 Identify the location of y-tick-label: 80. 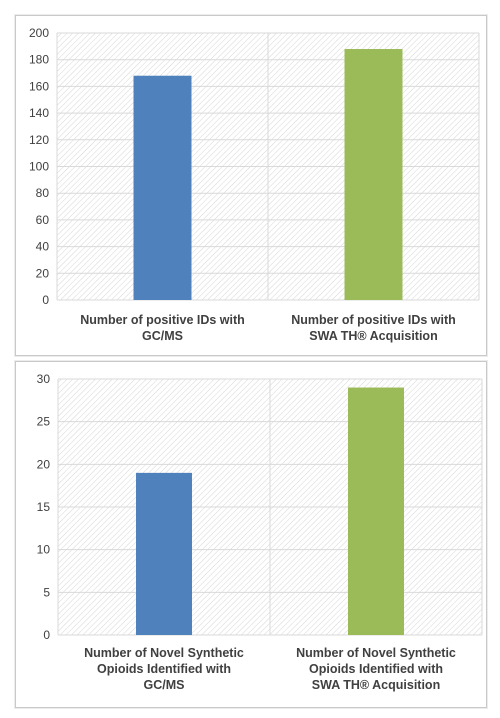
(43, 193).